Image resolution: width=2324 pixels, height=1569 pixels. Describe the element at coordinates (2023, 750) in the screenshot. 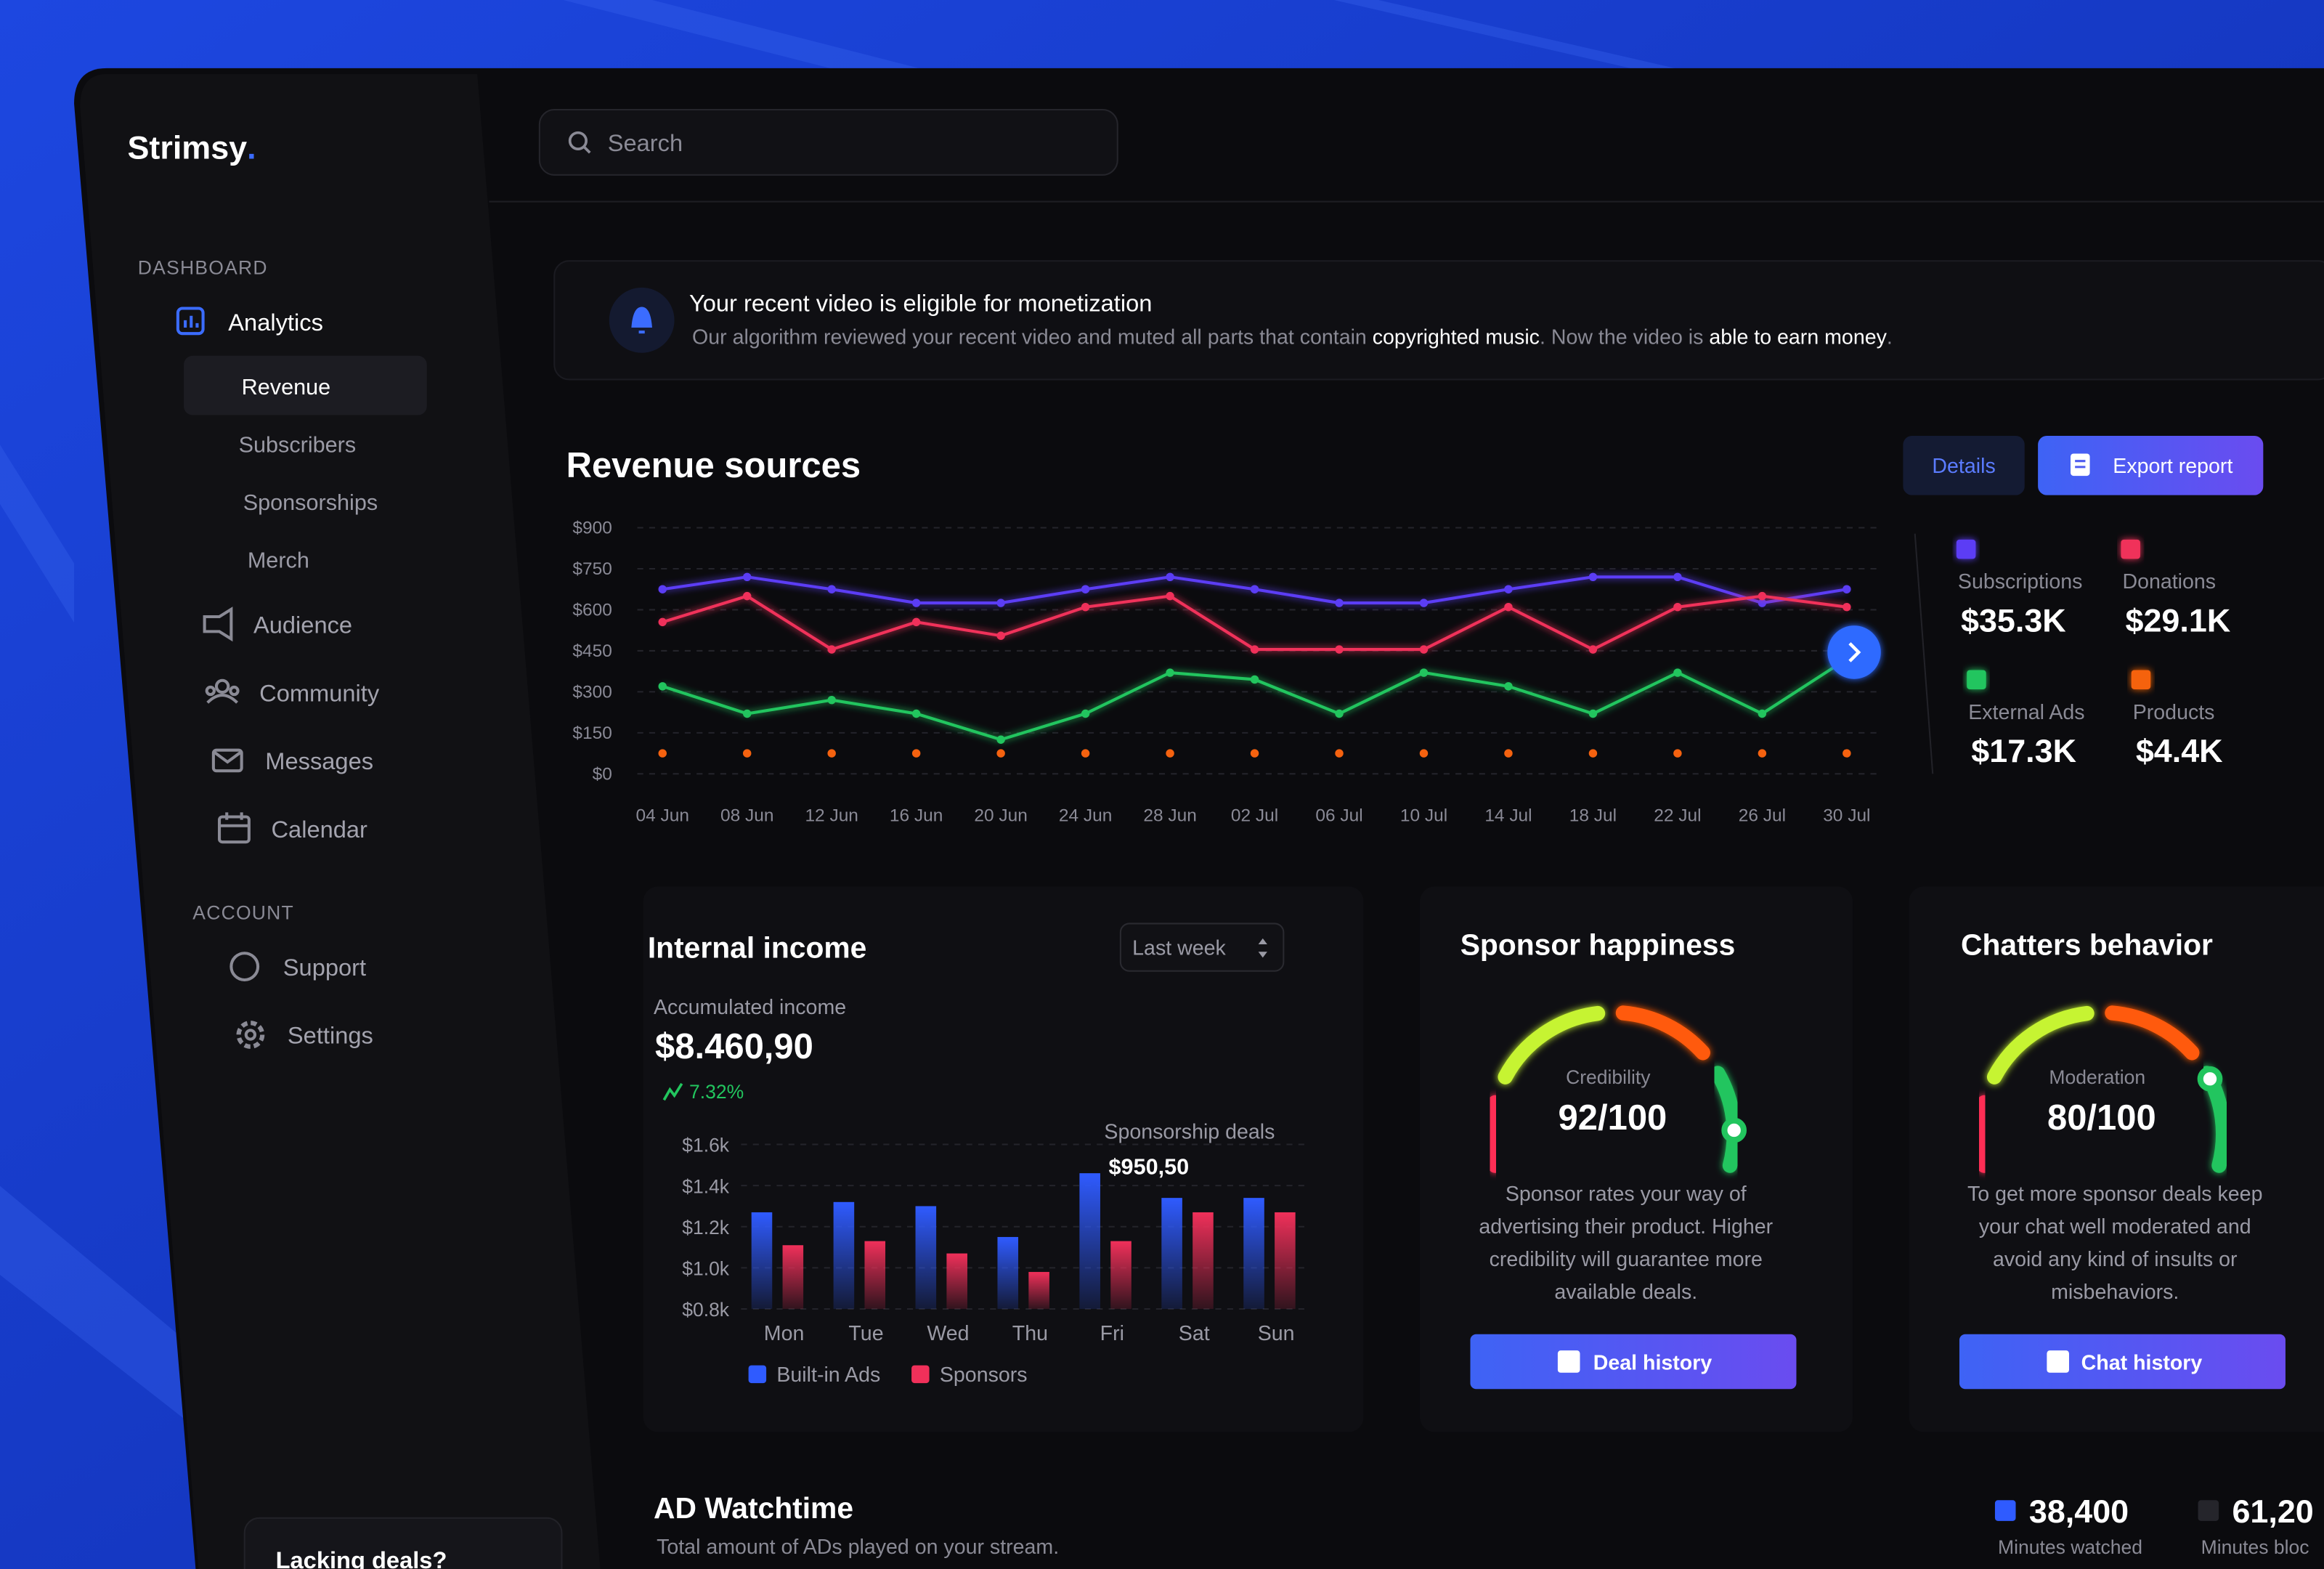

I see `legend-total: $17.3K` at that location.